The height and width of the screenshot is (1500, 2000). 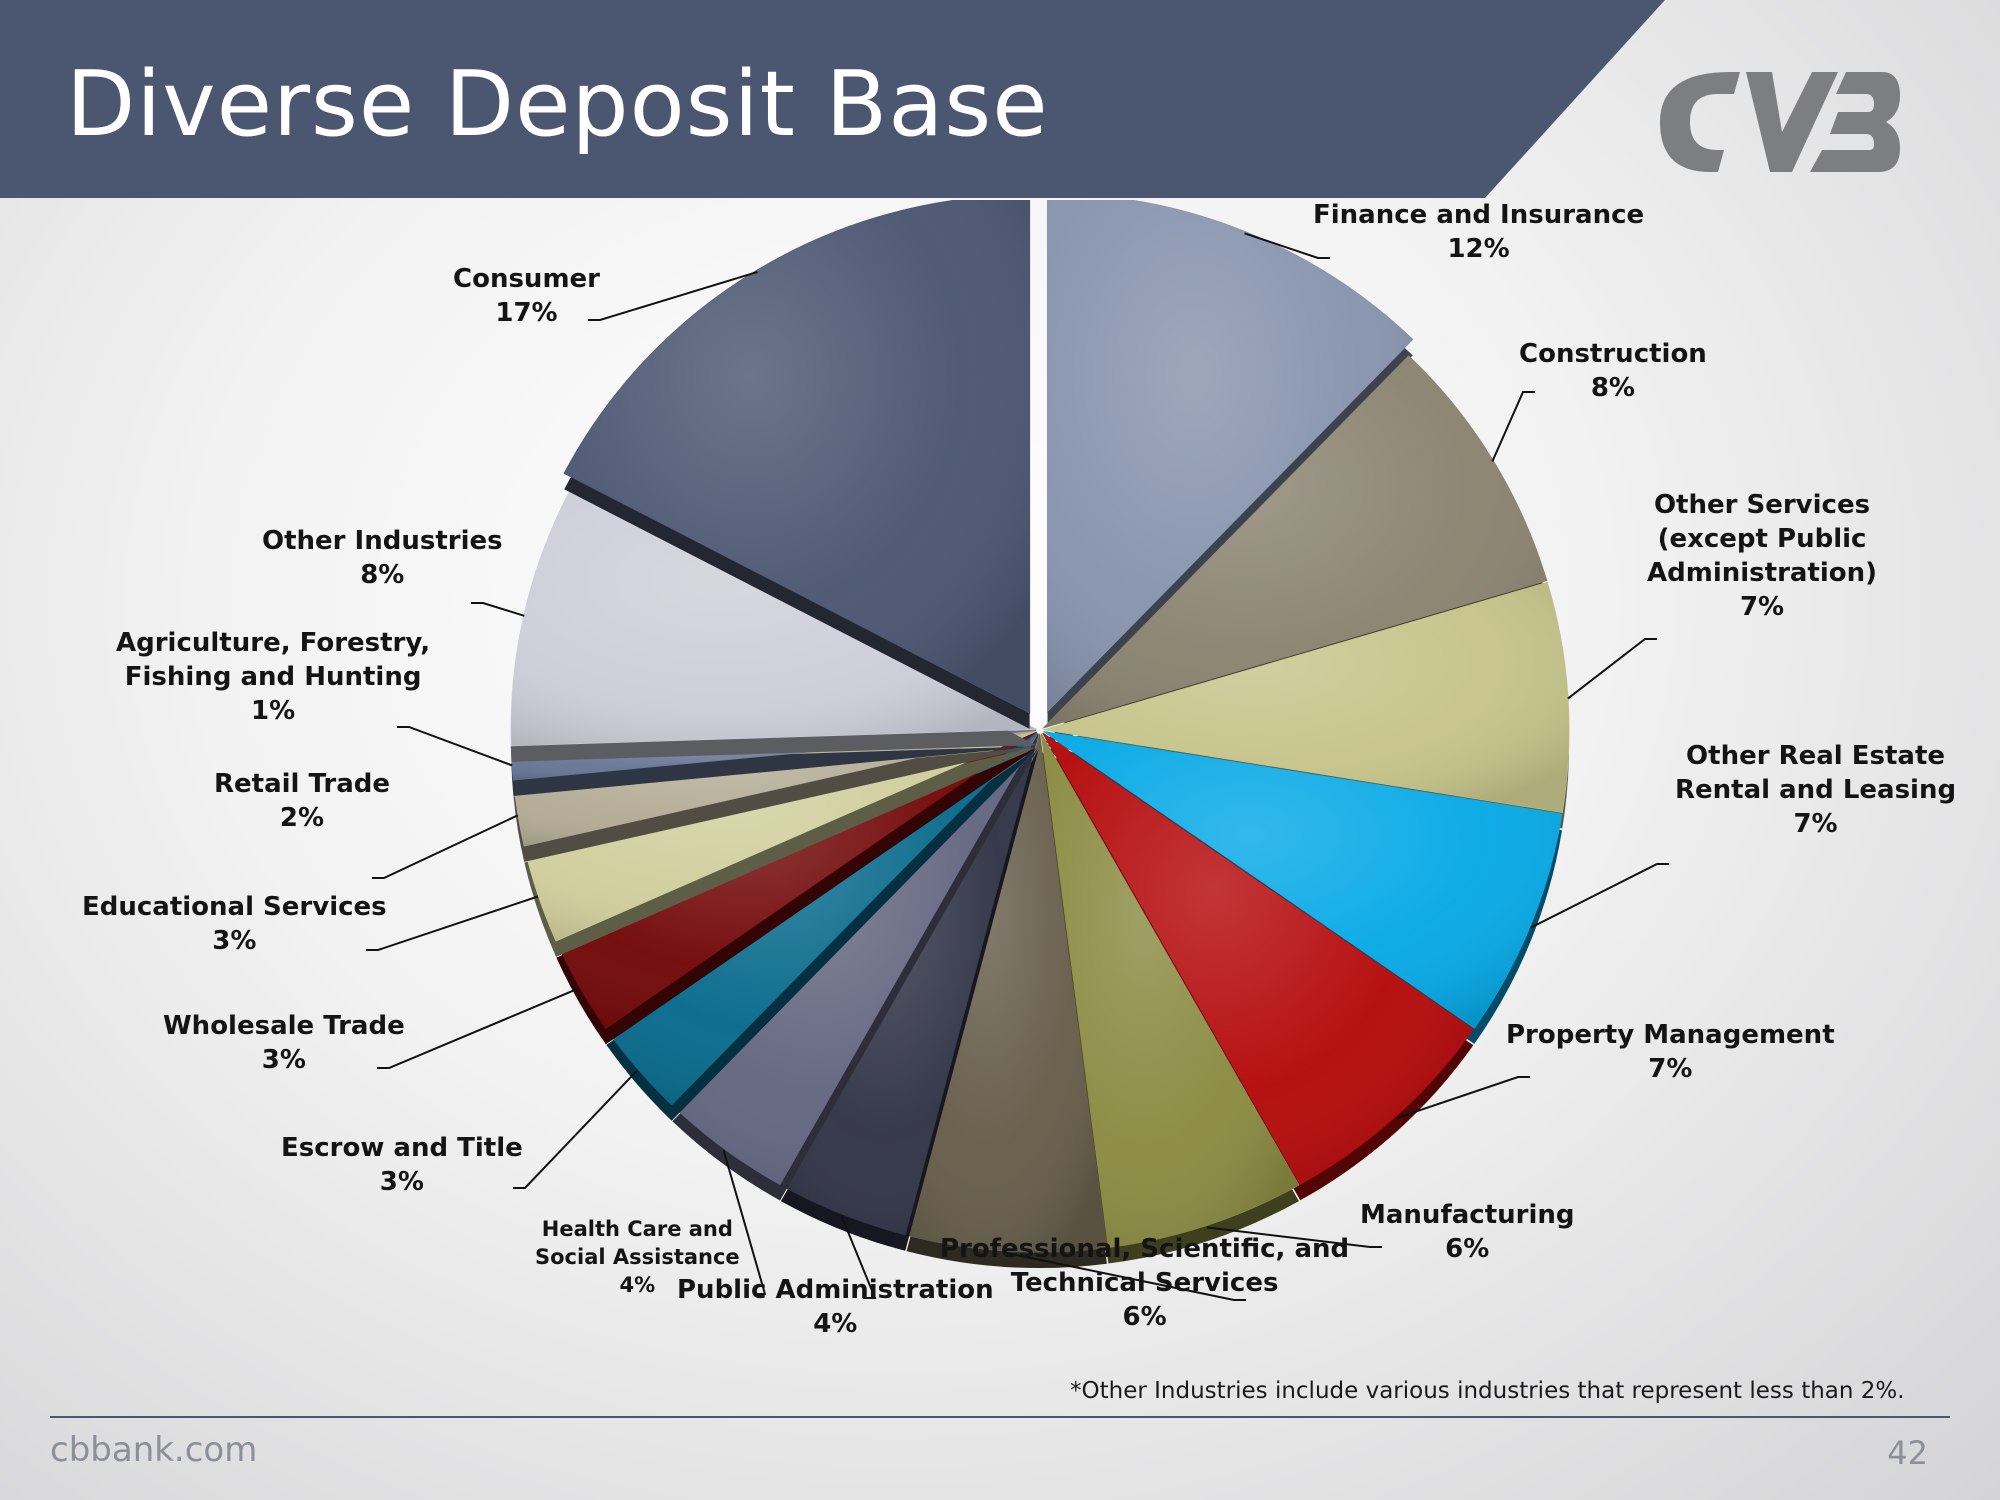 I want to click on slice-other-services-except-public-administration, so click(x=1306, y=705).